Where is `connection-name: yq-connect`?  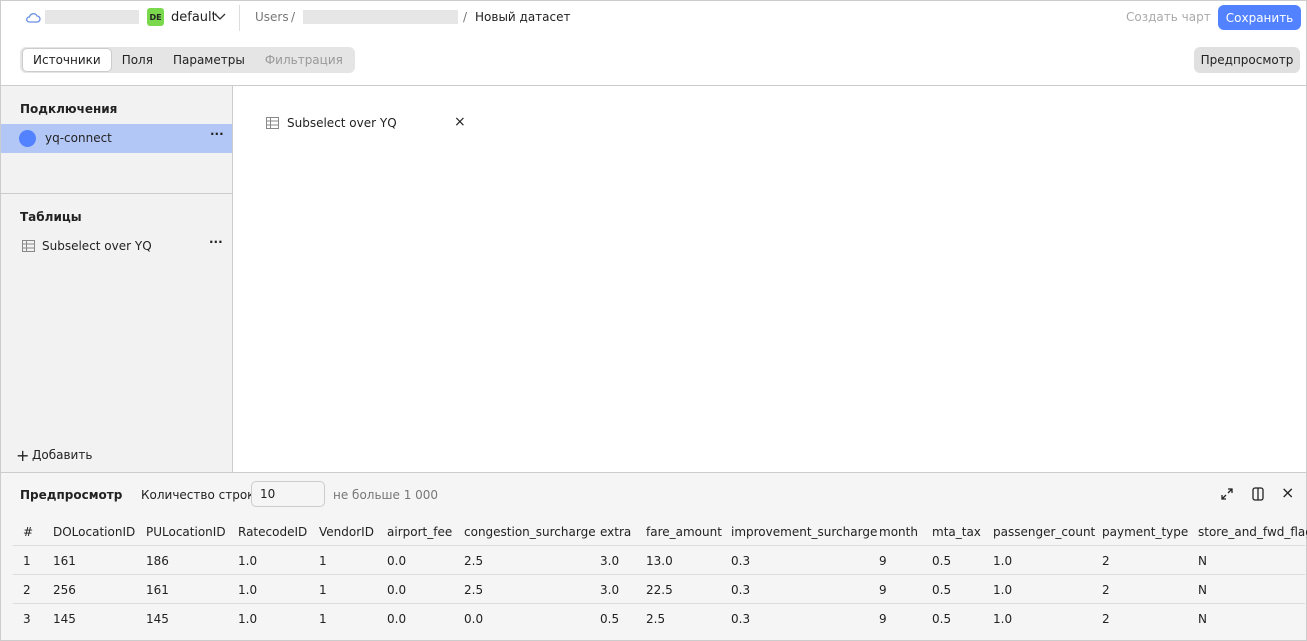
connection-name: yq-connect is located at coordinates (78, 138).